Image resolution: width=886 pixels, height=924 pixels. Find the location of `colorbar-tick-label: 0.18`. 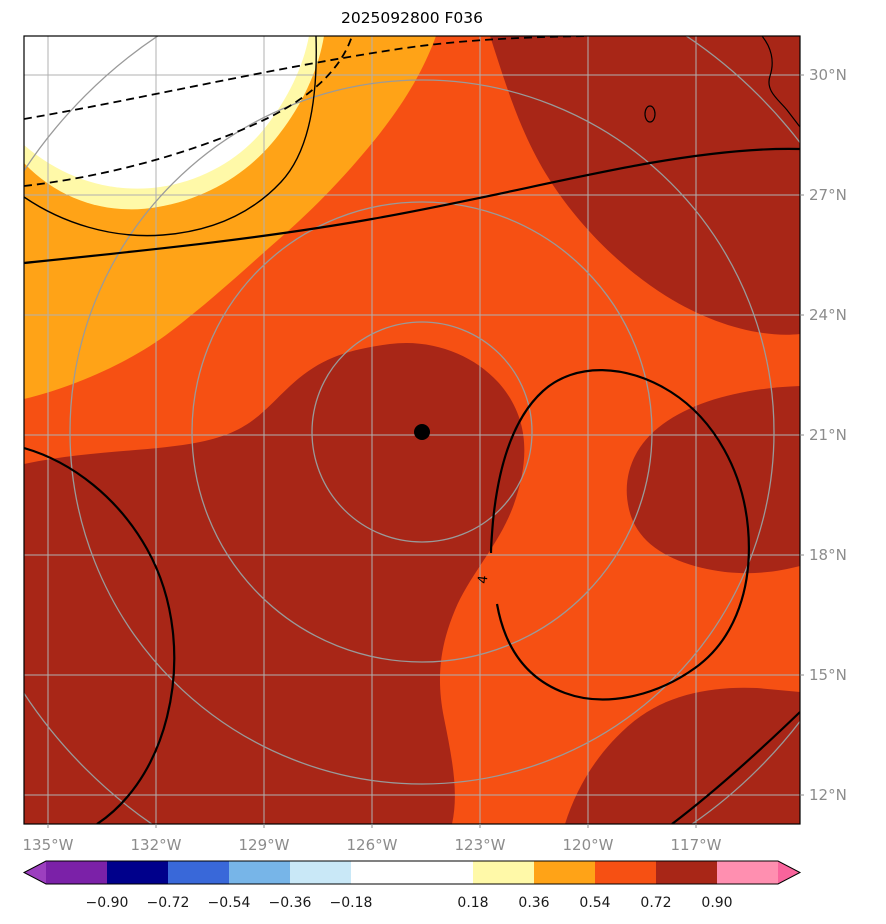

colorbar-tick-label: 0.18 is located at coordinates (472, 903).